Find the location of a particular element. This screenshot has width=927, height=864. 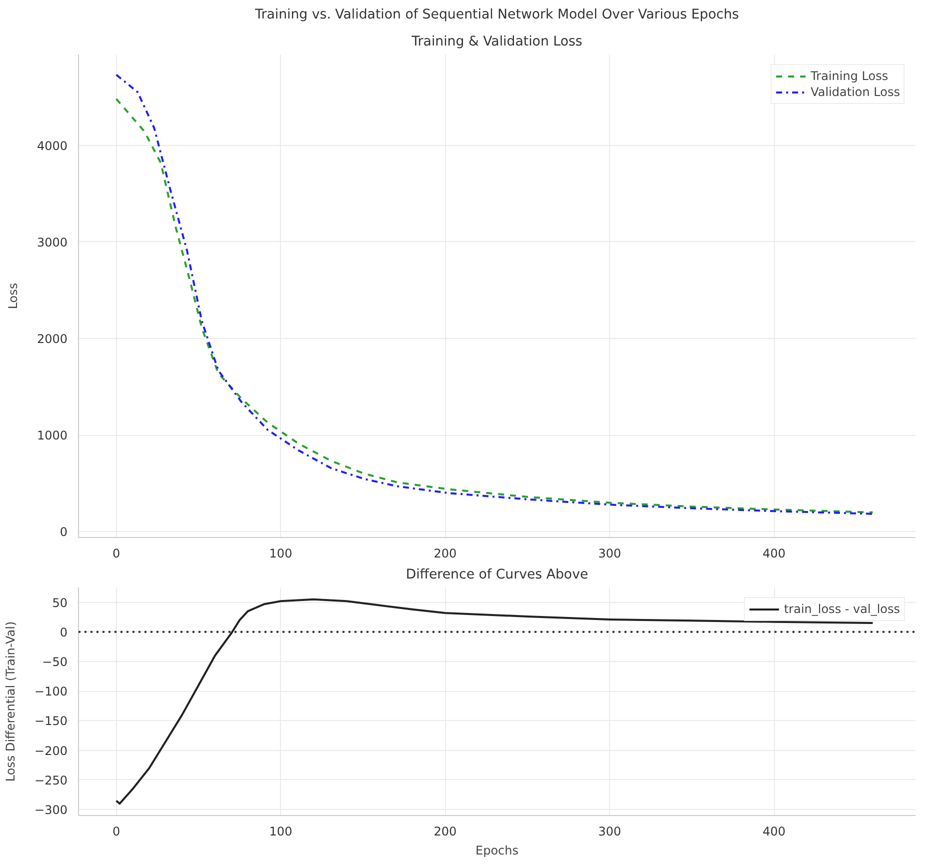

legend-label: train_loss - val_loss is located at coordinates (842, 609).